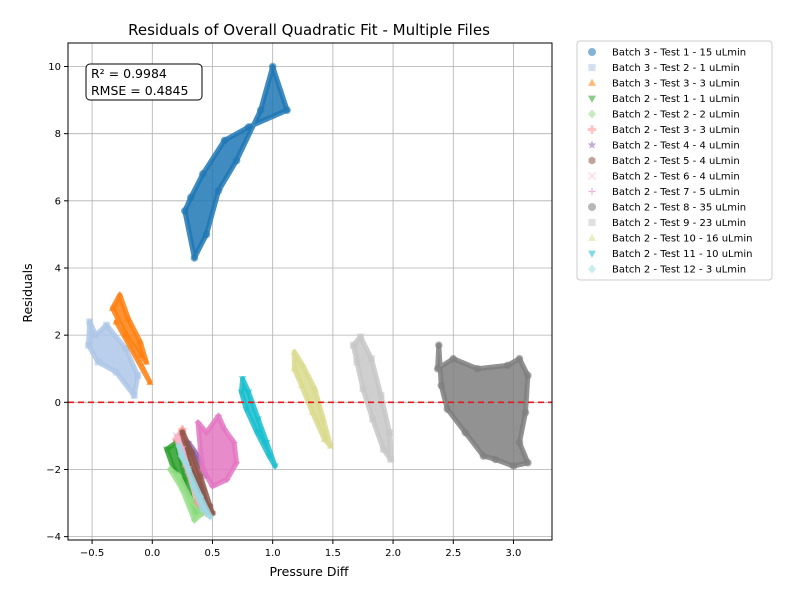 Image resolution: width=800 pixels, height=600 pixels. I want to click on legend-label: Batch 2 - Test 7 - 5 uLmin, so click(676, 192).